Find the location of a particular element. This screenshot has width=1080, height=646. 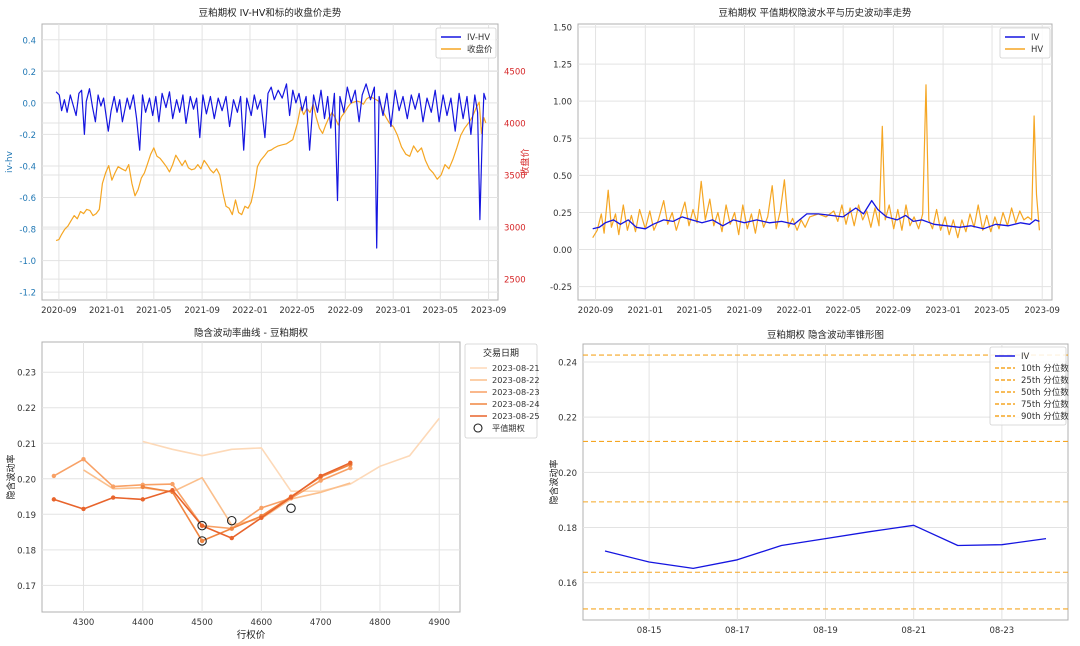

y-tick-label-left: -0.8 is located at coordinates (27, 231).